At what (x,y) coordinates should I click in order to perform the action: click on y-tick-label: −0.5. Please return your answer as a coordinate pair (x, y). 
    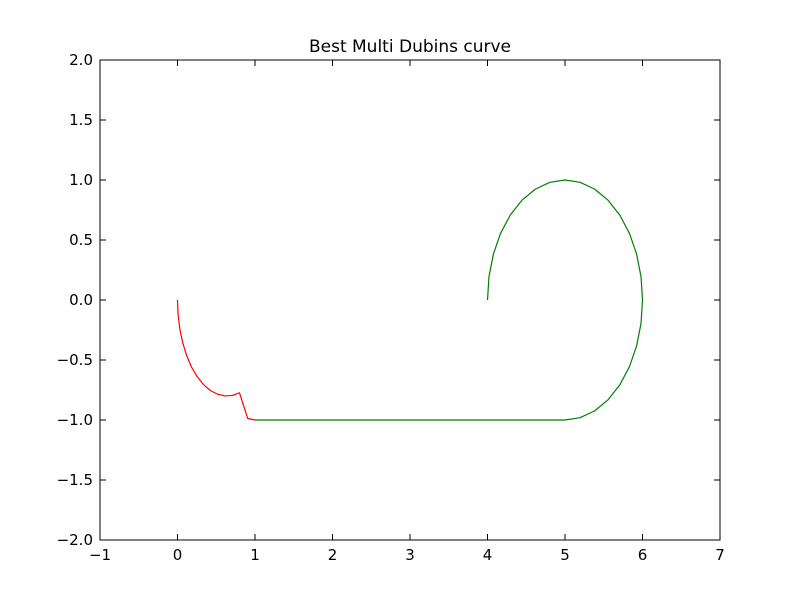
    Looking at the image, I should click on (75, 360).